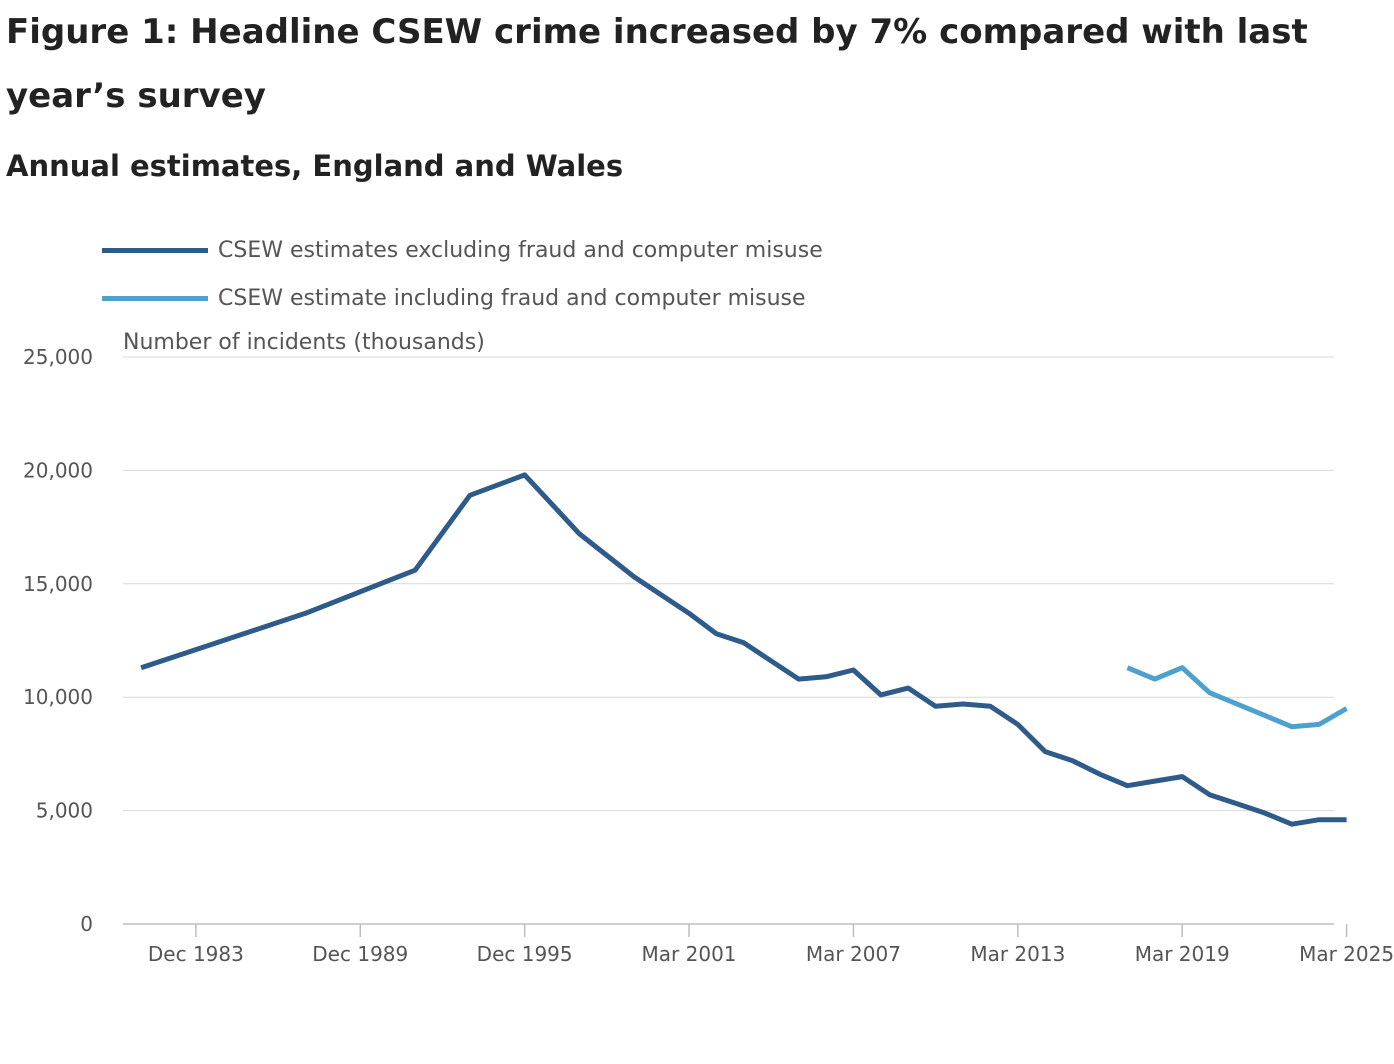 The image size is (1394, 1064). I want to click on y-tick-label: 5,000, so click(64, 811).